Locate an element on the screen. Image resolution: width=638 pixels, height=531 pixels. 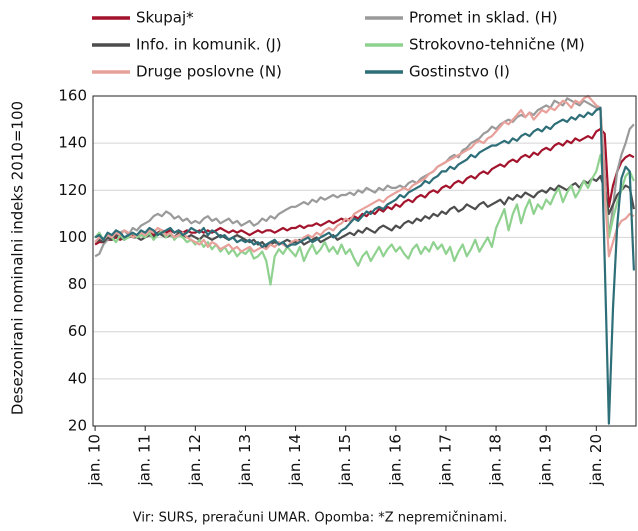
y-tick-label: 140 is located at coordinates (72, 143).